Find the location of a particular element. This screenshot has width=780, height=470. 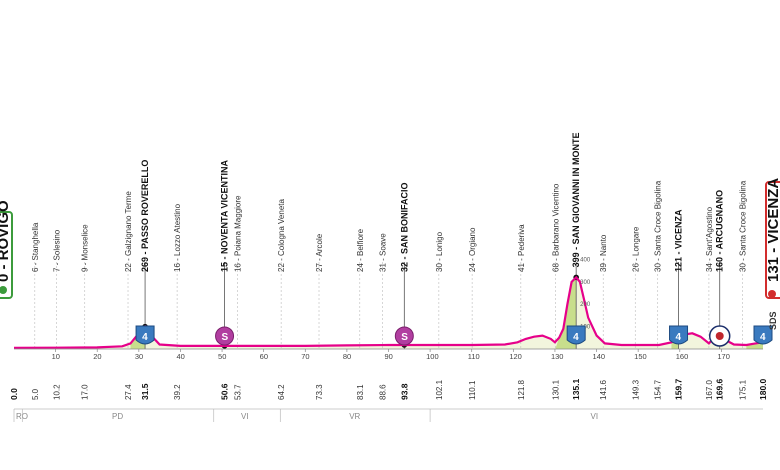

axis-tick-label: 160 is located at coordinates (682, 356).